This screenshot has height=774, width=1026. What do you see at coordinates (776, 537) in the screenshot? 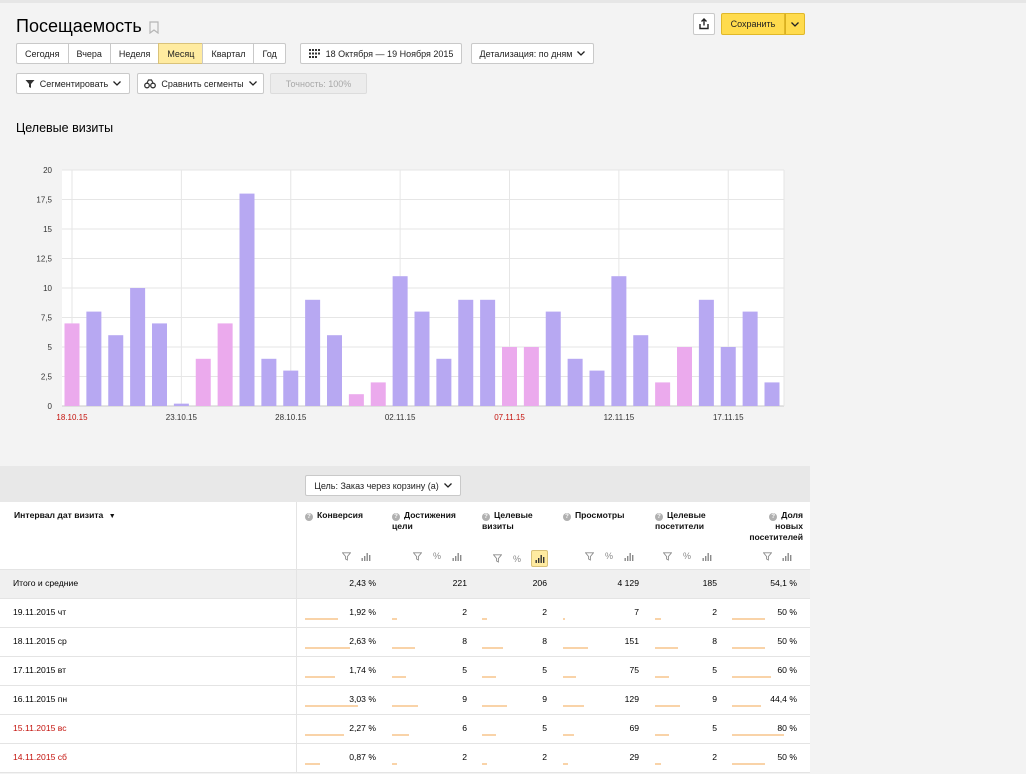
I see `column-header-label: посетителей` at bounding box center [776, 537].